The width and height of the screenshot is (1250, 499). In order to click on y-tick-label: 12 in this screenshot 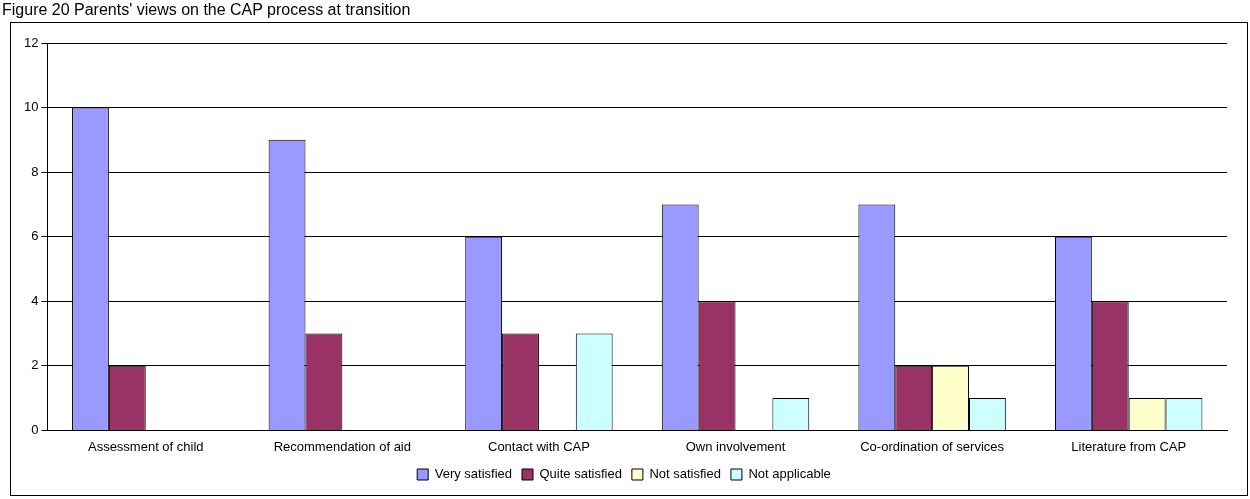, I will do `click(31, 42)`.